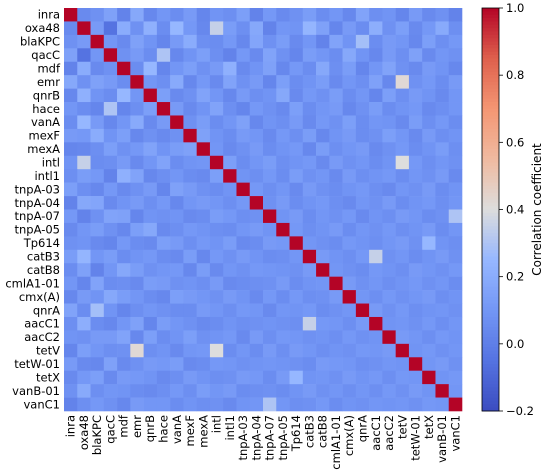 This screenshot has width=550, height=474. I want to click on x-tick-label: catB8, so click(323, 431).